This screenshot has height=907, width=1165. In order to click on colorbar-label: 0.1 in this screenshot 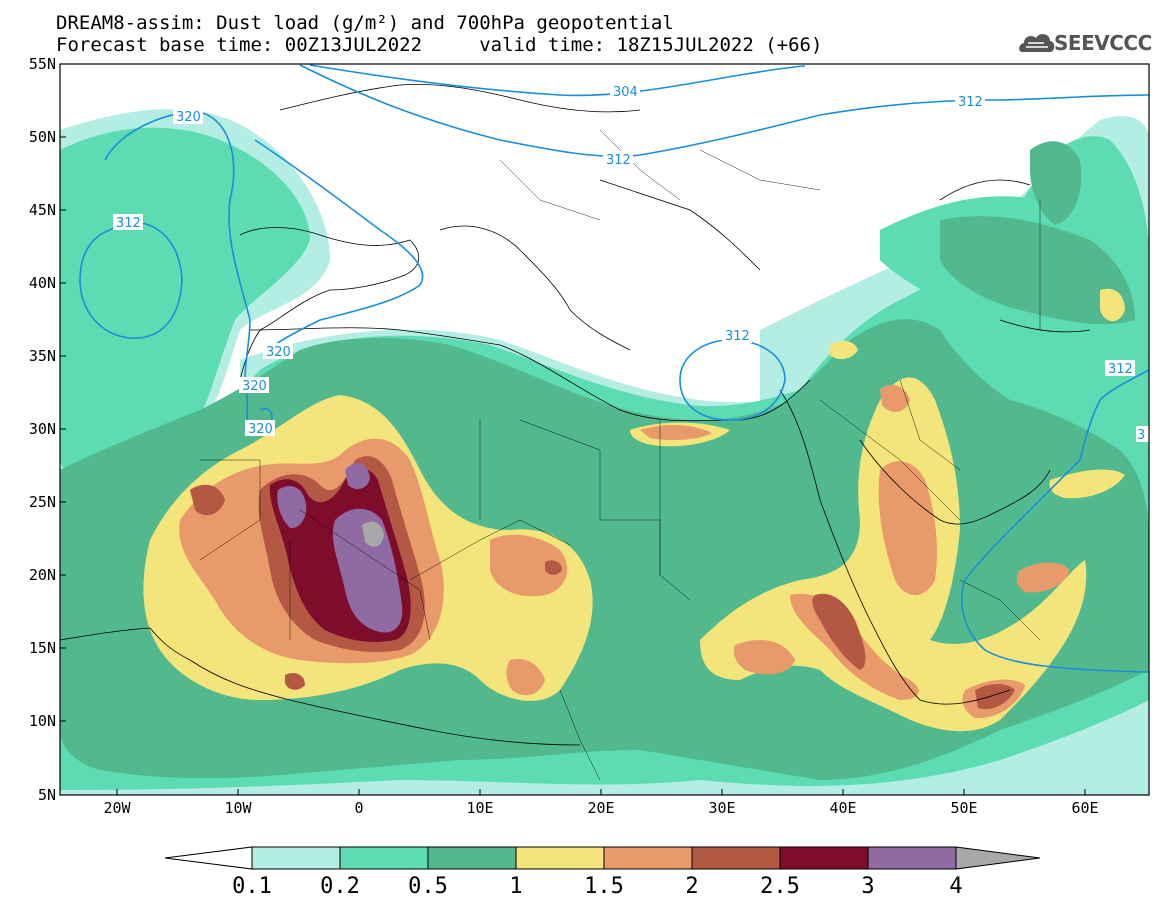, I will do `click(252, 886)`.